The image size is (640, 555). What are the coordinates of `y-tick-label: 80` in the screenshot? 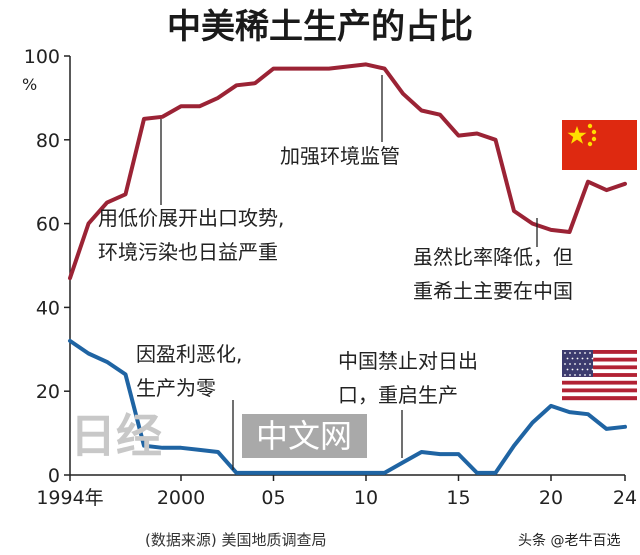 It's located at (48, 141).